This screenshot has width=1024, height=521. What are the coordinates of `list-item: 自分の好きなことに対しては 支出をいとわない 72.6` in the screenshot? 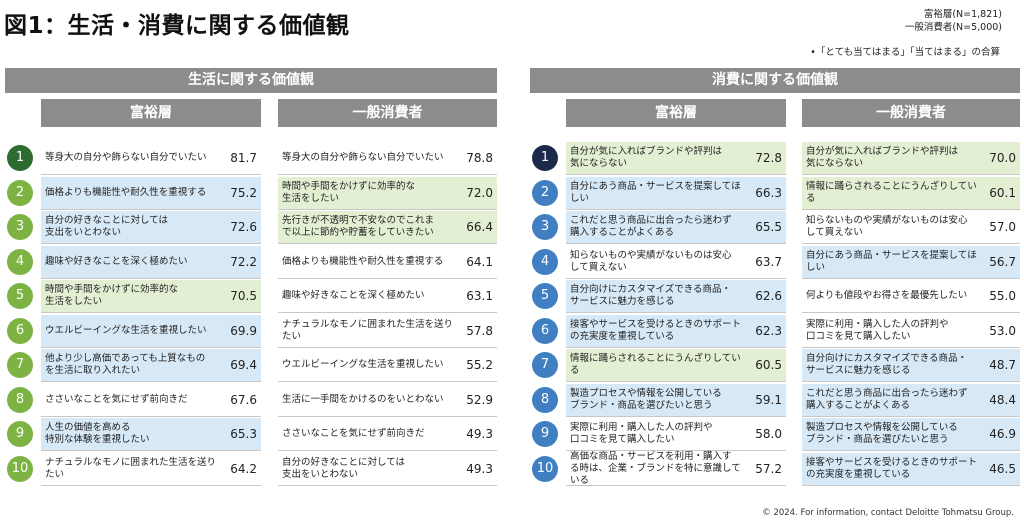 It's located at (151, 227).